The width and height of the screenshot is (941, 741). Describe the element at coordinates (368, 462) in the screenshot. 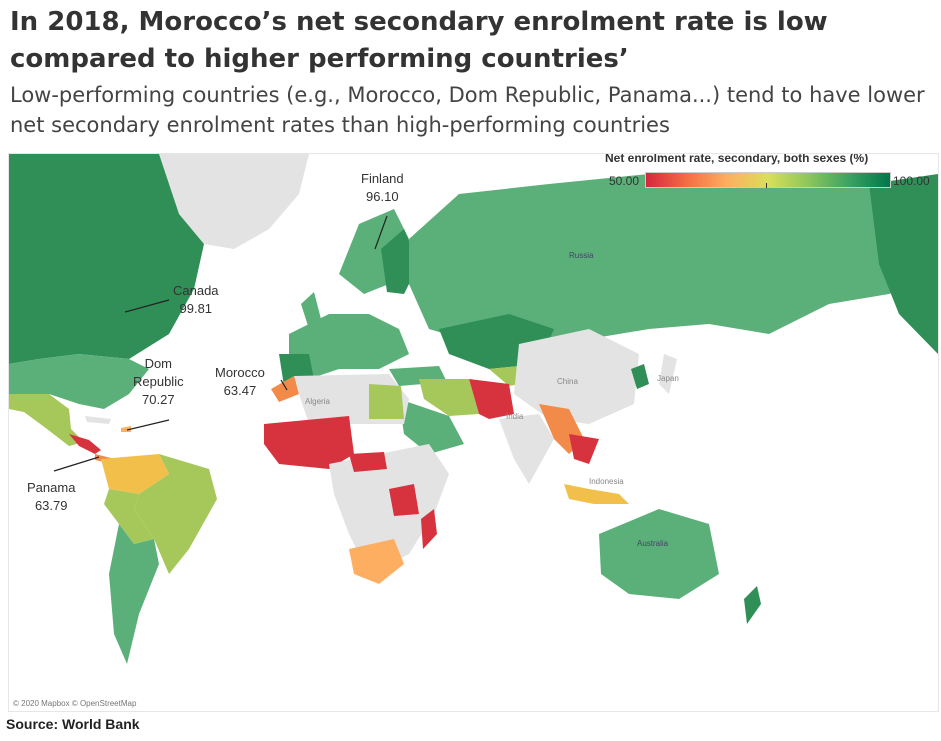

I see `car-region` at that location.